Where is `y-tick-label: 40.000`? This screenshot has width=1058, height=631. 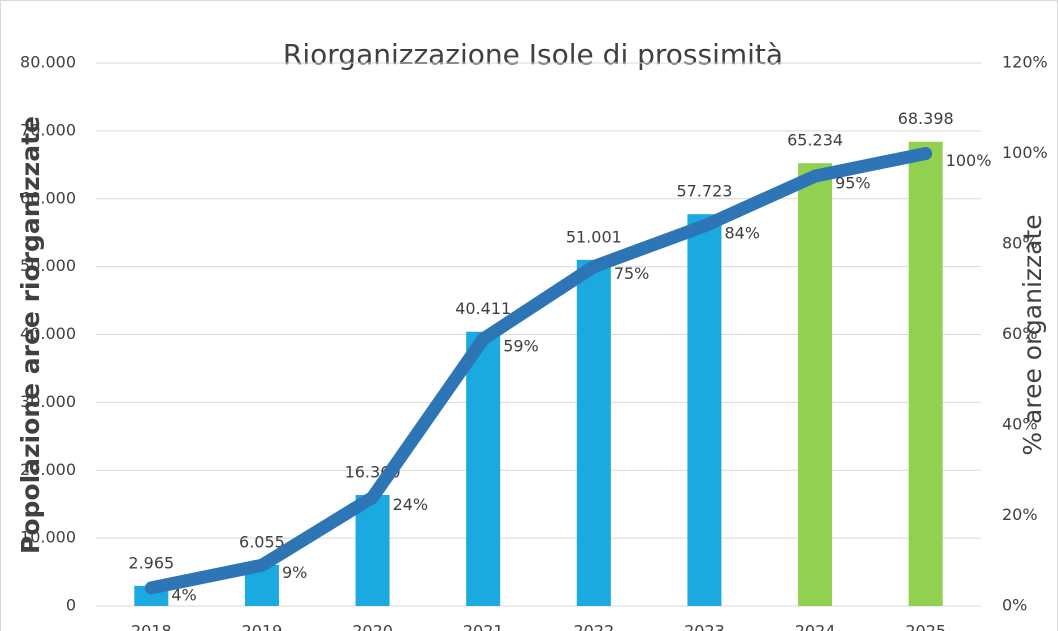
y-tick-label: 40.000 is located at coordinates (48, 333).